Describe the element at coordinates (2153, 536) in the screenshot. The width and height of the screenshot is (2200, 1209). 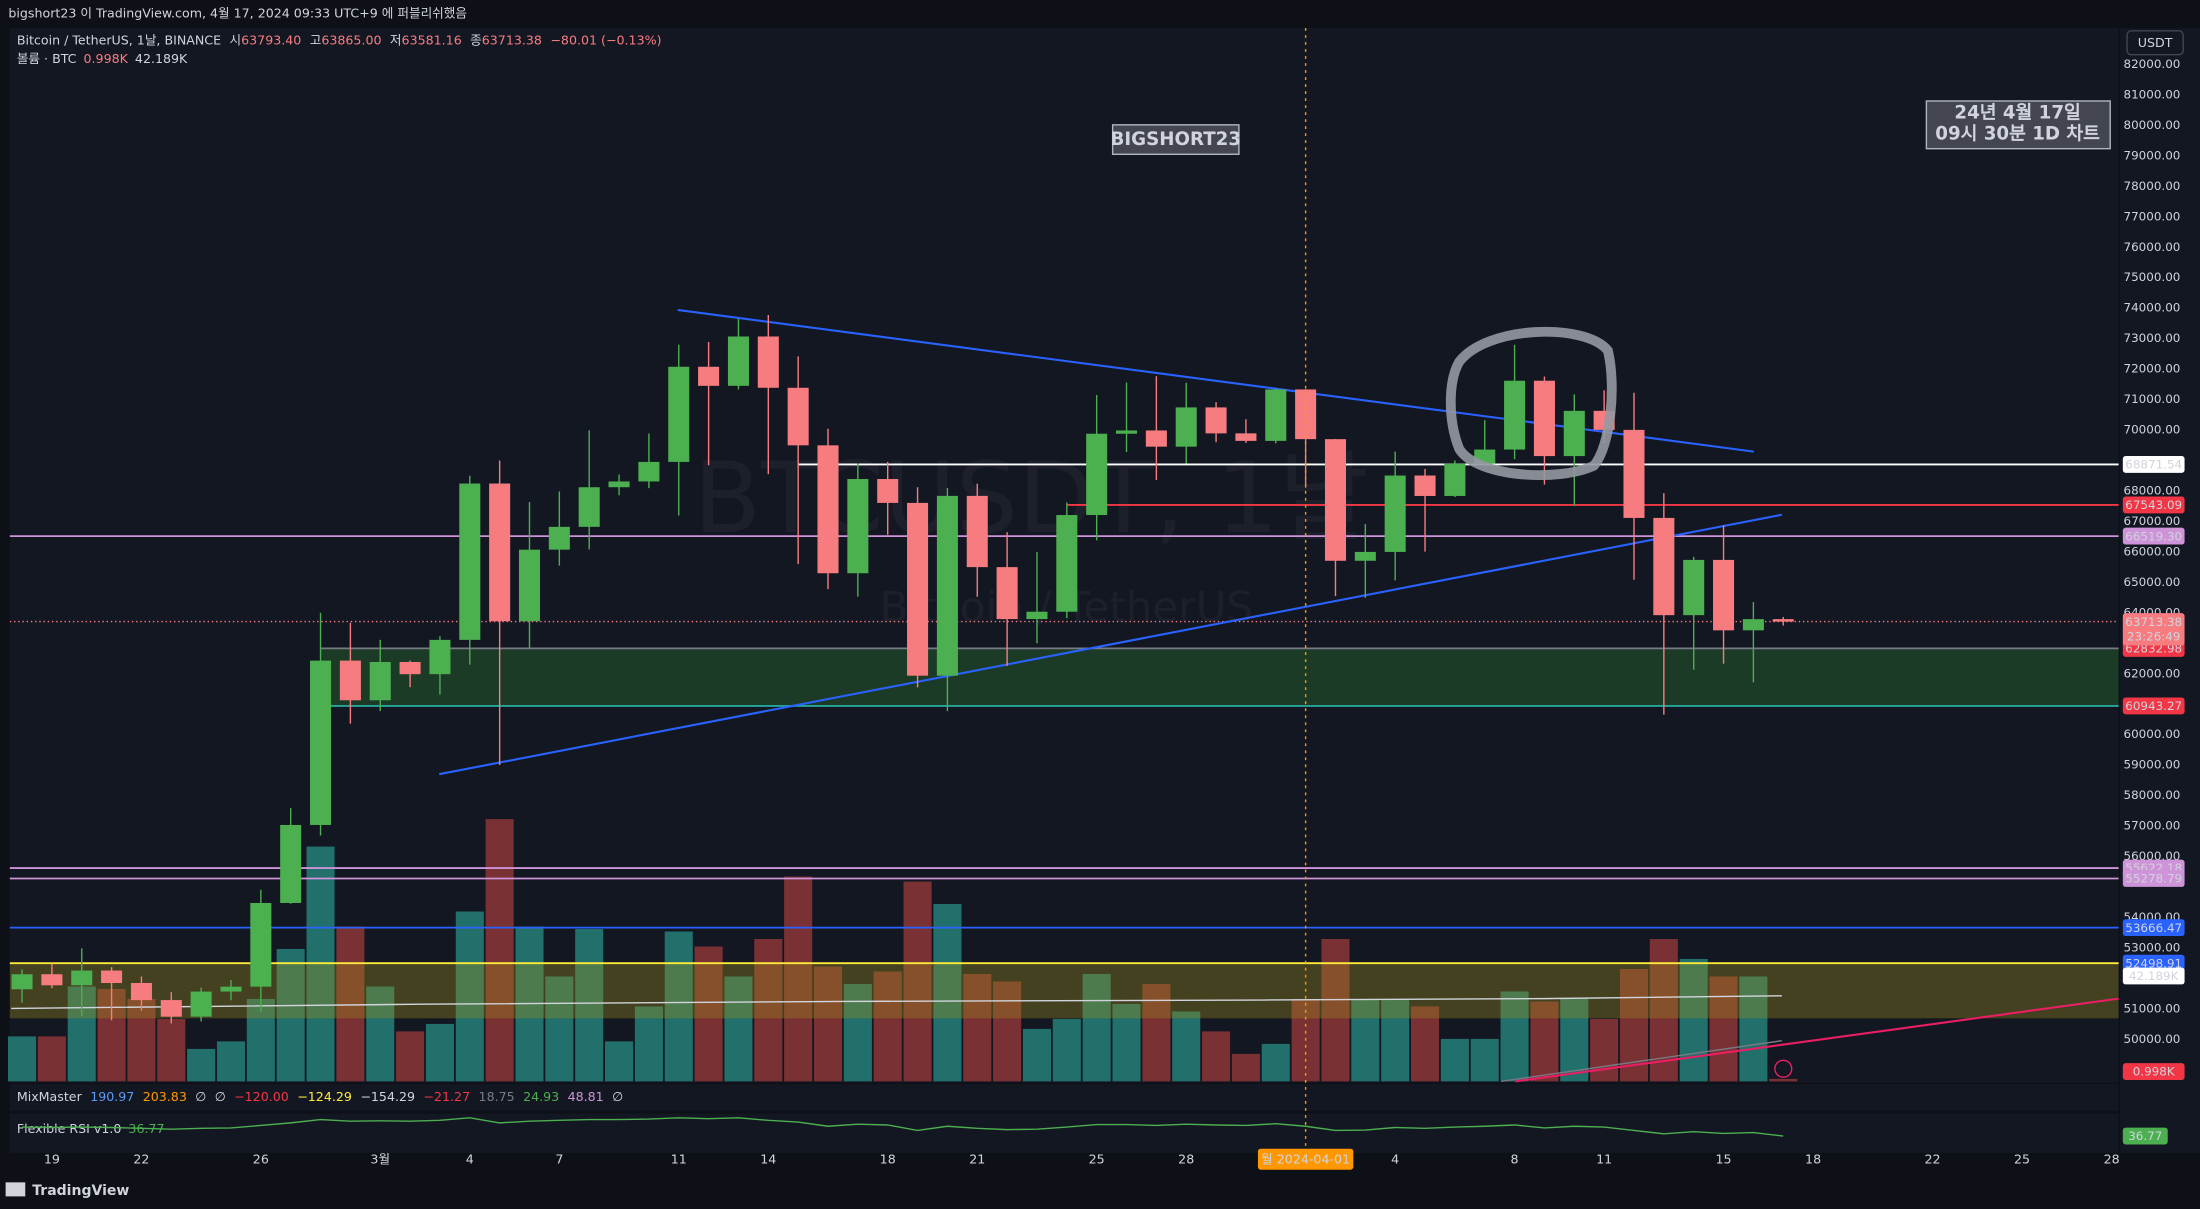
I see `price-badge-label: 66519.30` at that location.